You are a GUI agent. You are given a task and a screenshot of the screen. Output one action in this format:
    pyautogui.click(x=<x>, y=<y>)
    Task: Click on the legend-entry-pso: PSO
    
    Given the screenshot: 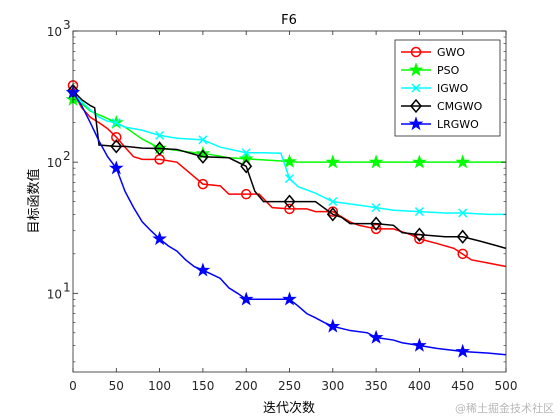 What is the action you would take?
    pyautogui.click(x=430, y=69)
    